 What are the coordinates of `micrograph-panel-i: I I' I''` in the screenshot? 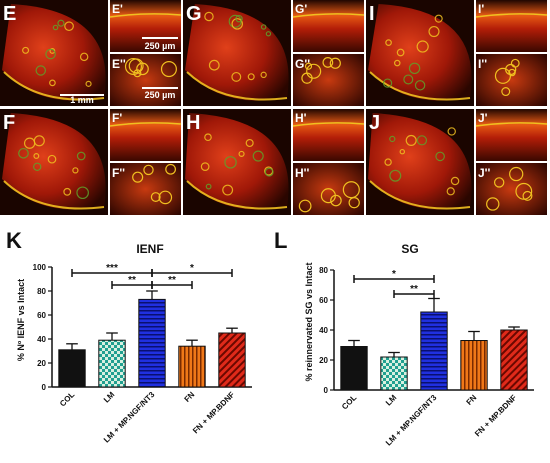 It's located at (457, 53).